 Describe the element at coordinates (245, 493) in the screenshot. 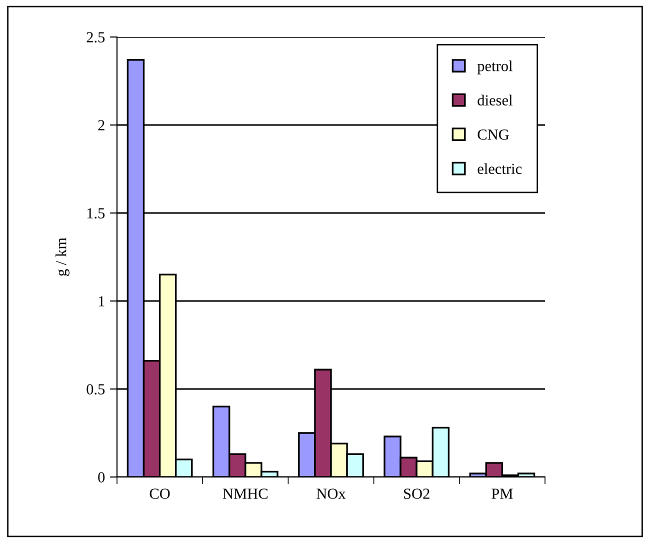

I see `x-tick-label: NMHC` at that location.